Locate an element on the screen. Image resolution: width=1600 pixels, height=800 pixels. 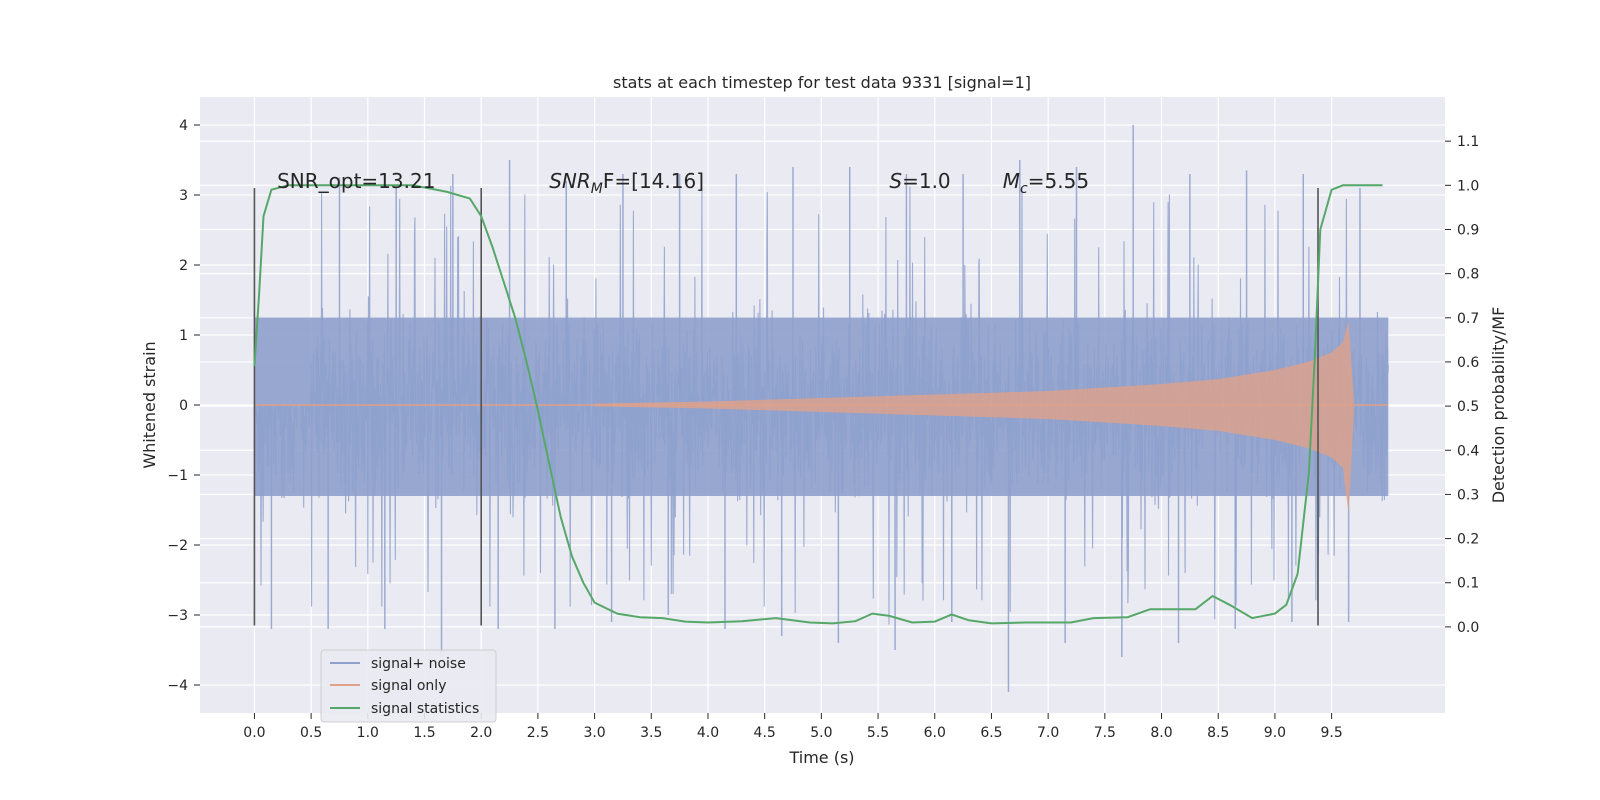
yr-tick-label-0.5: 0.5 is located at coordinates (1468, 407).